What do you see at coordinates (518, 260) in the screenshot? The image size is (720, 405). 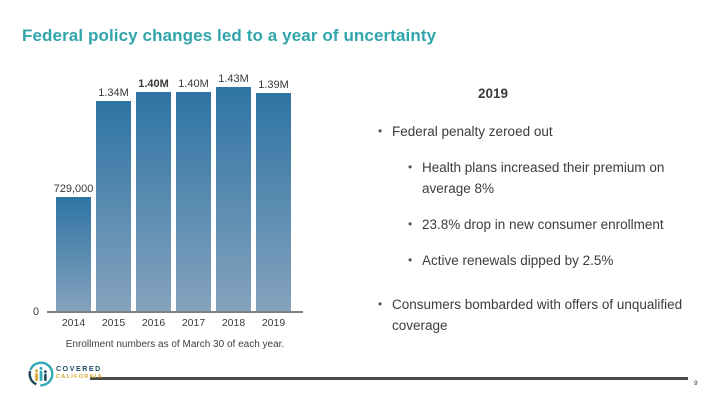 I see `bullet-text: Active renewals dipped by 2.5%` at bounding box center [518, 260].